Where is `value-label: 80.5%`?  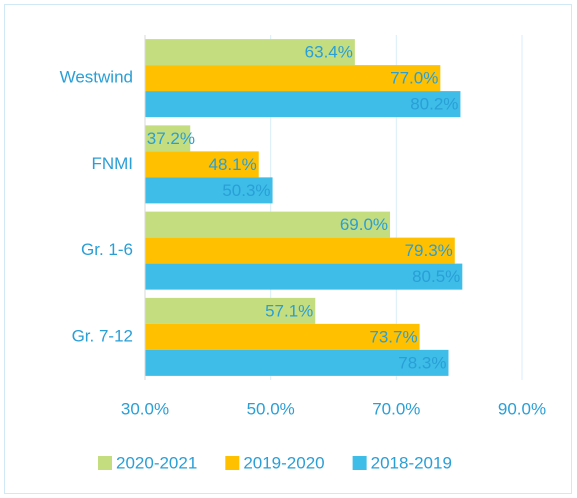
value-label: 80.5% is located at coordinates (436, 276).